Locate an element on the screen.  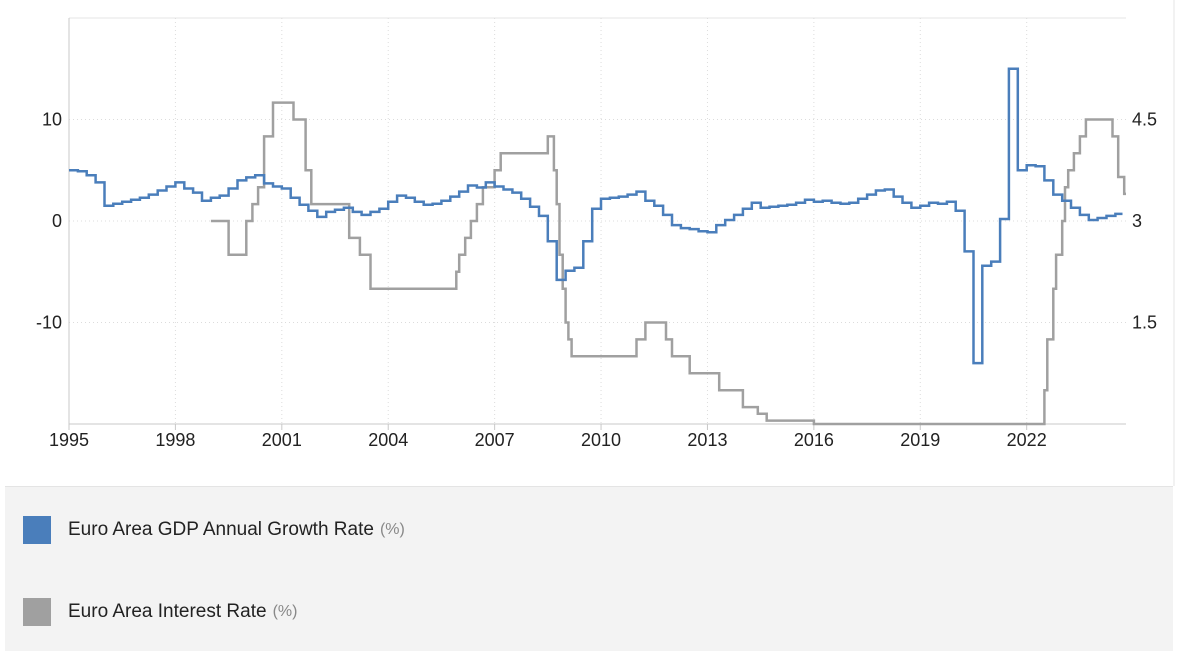
legend-item-interest-rate: Euro Area Interest Rate (%) is located at coordinates (160, 612).